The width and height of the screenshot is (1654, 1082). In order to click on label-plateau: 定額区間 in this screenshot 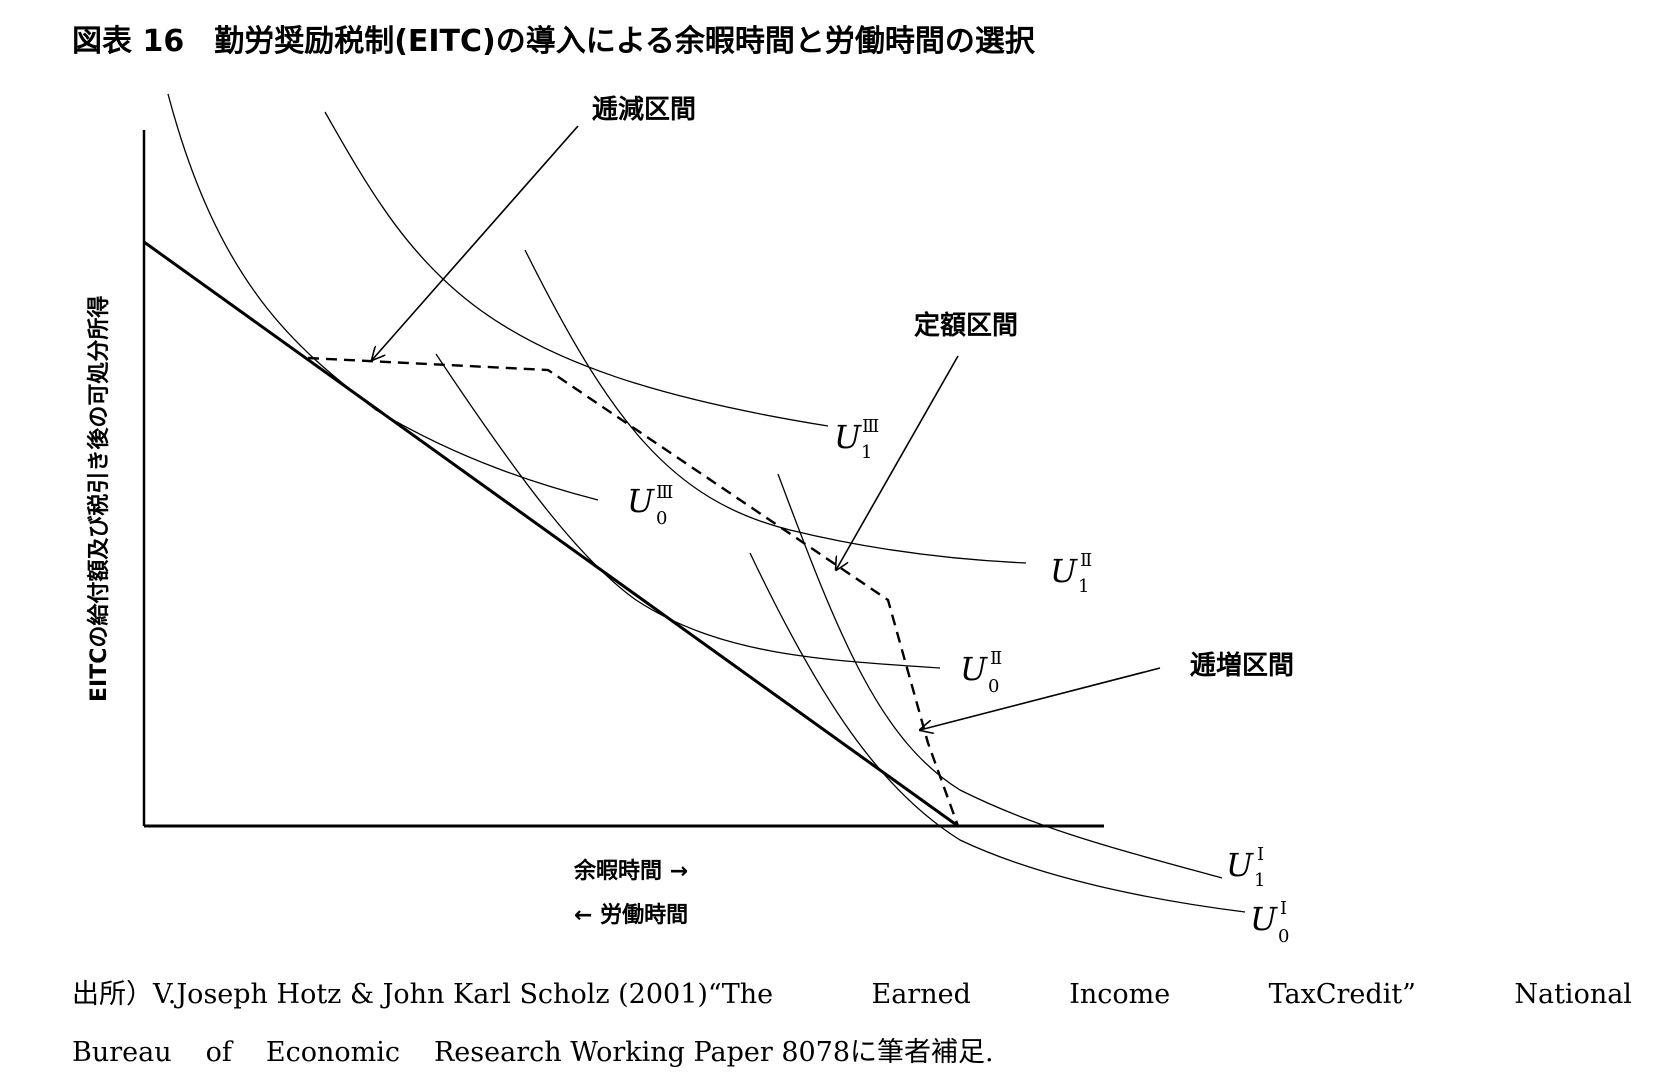, I will do `click(966, 325)`.